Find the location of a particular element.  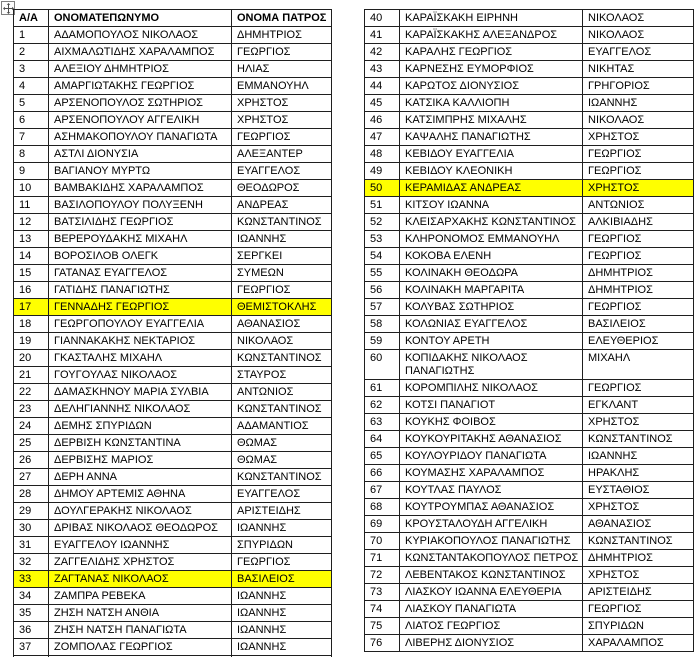

row-number-cell: 34 is located at coordinates (31, 596).